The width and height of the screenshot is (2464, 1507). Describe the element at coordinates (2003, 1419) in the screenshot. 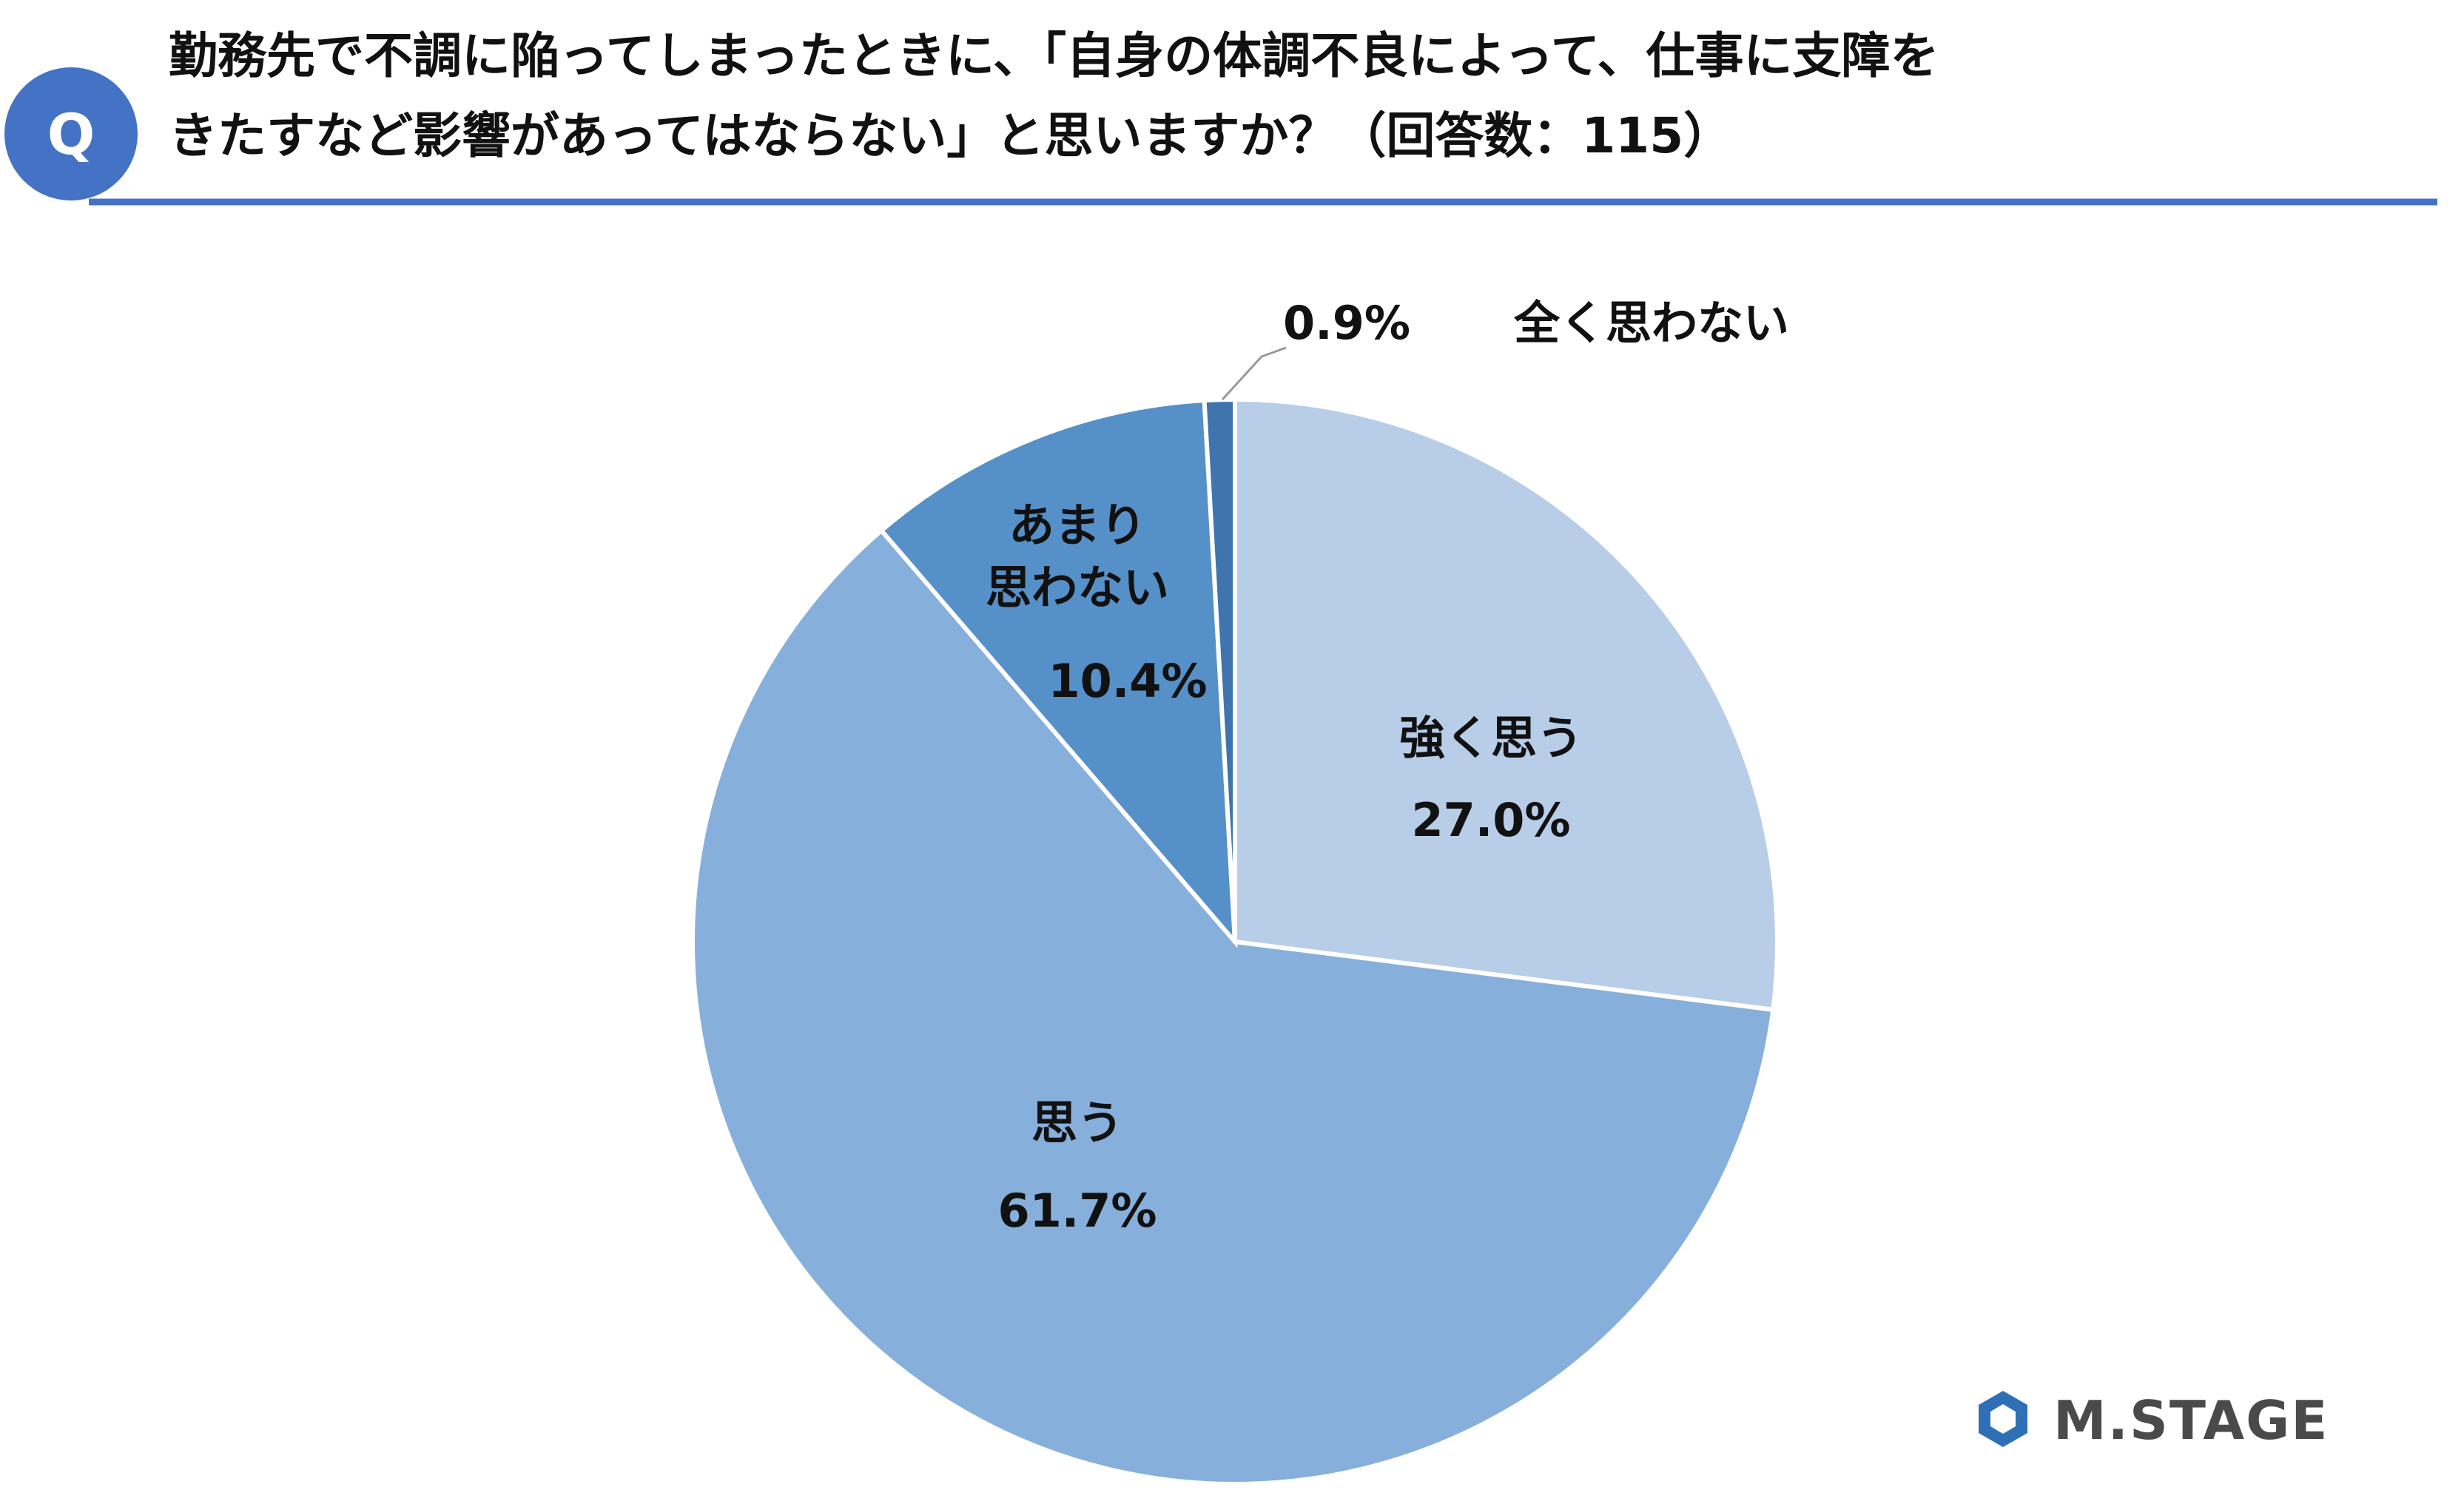

I see `logo-icon-inner` at that location.